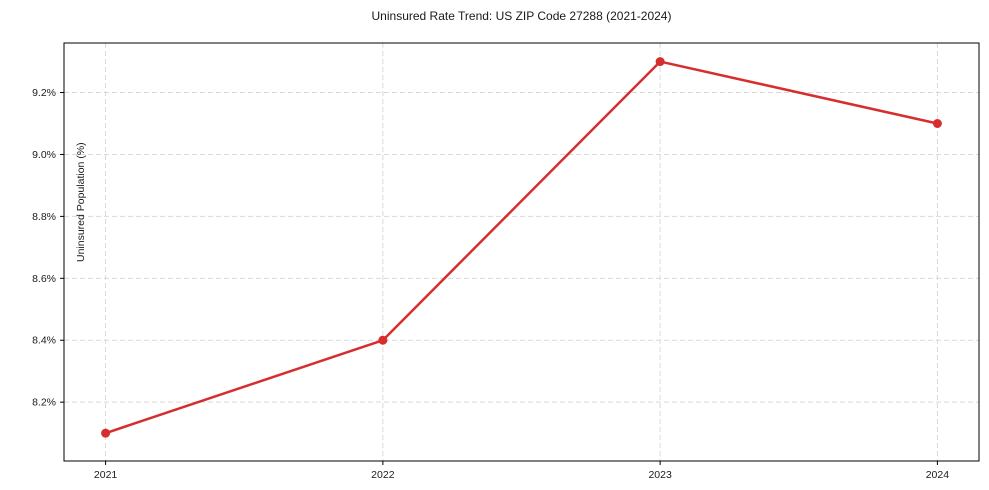 This screenshot has width=989, height=490. What do you see at coordinates (44, 341) in the screenshot?
I see `y-tick-label: 8.4%` at bounding box center [44, 341].